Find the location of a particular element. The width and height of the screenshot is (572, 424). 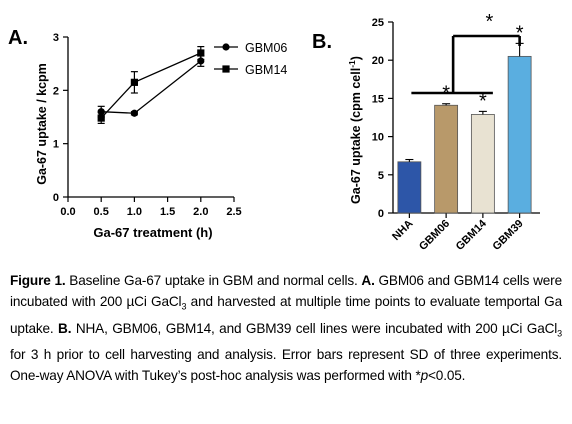

panel-b-y-tick-label: 25 is located at coordinates (378, 23).